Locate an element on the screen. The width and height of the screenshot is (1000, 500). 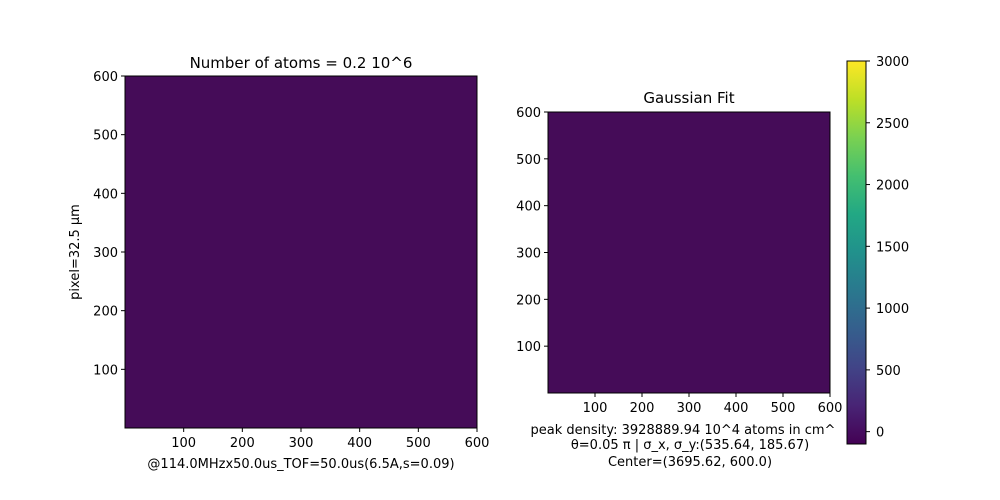
left-x-tick-label: 300 is located at coordinates (301, 443).